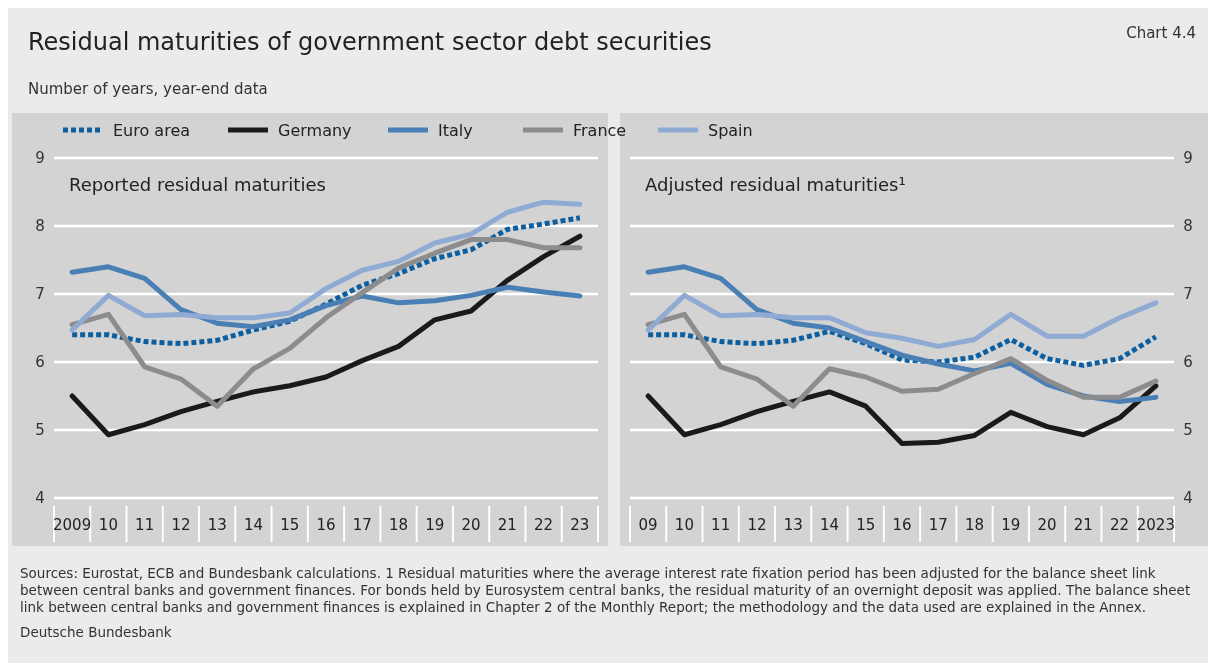 The width and height of the screenshot is (1217, 671). Describe the element at coordinates (580, 525) in the screenshot. I see `x-tick-label: 23` at that location.